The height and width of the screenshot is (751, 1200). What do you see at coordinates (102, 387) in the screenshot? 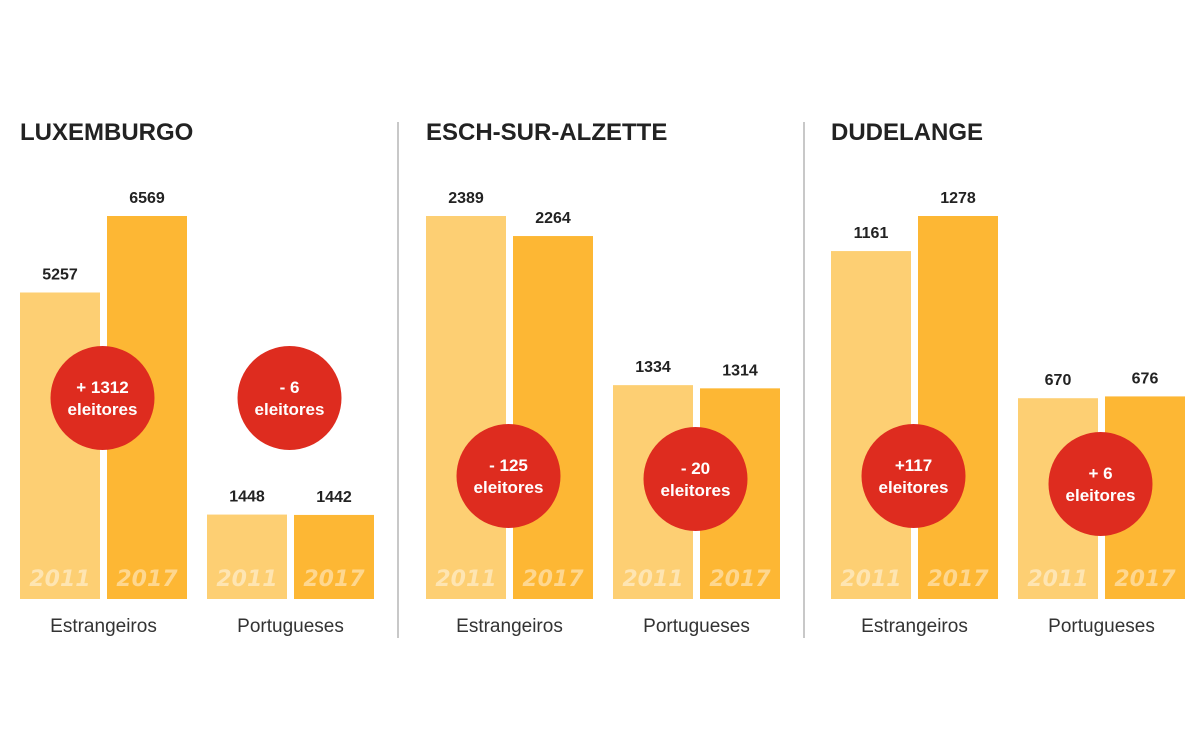
I see `change-value: + 1312` at bounding box center [102, 387].